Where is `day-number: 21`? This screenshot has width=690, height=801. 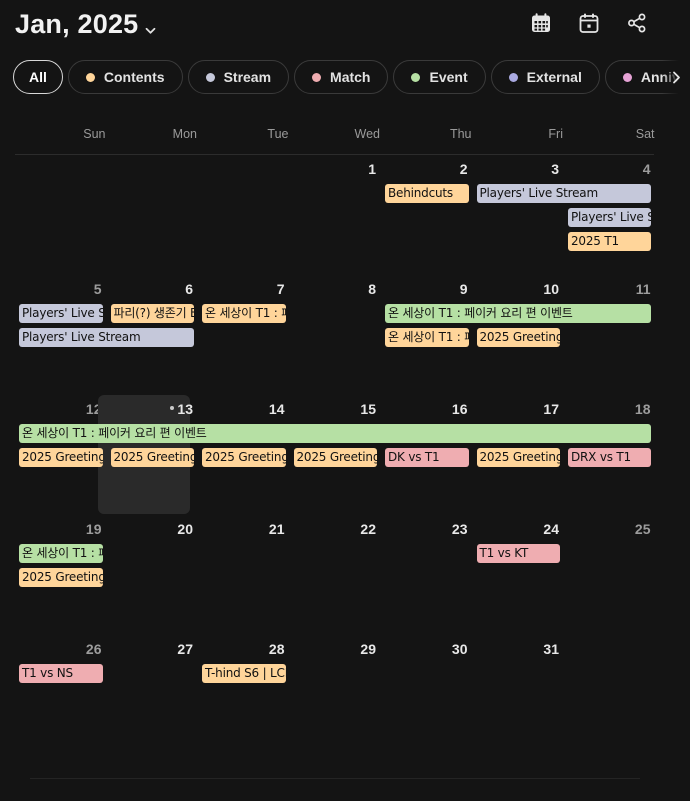
day-number: 21 is located at coordinates (276, 529).